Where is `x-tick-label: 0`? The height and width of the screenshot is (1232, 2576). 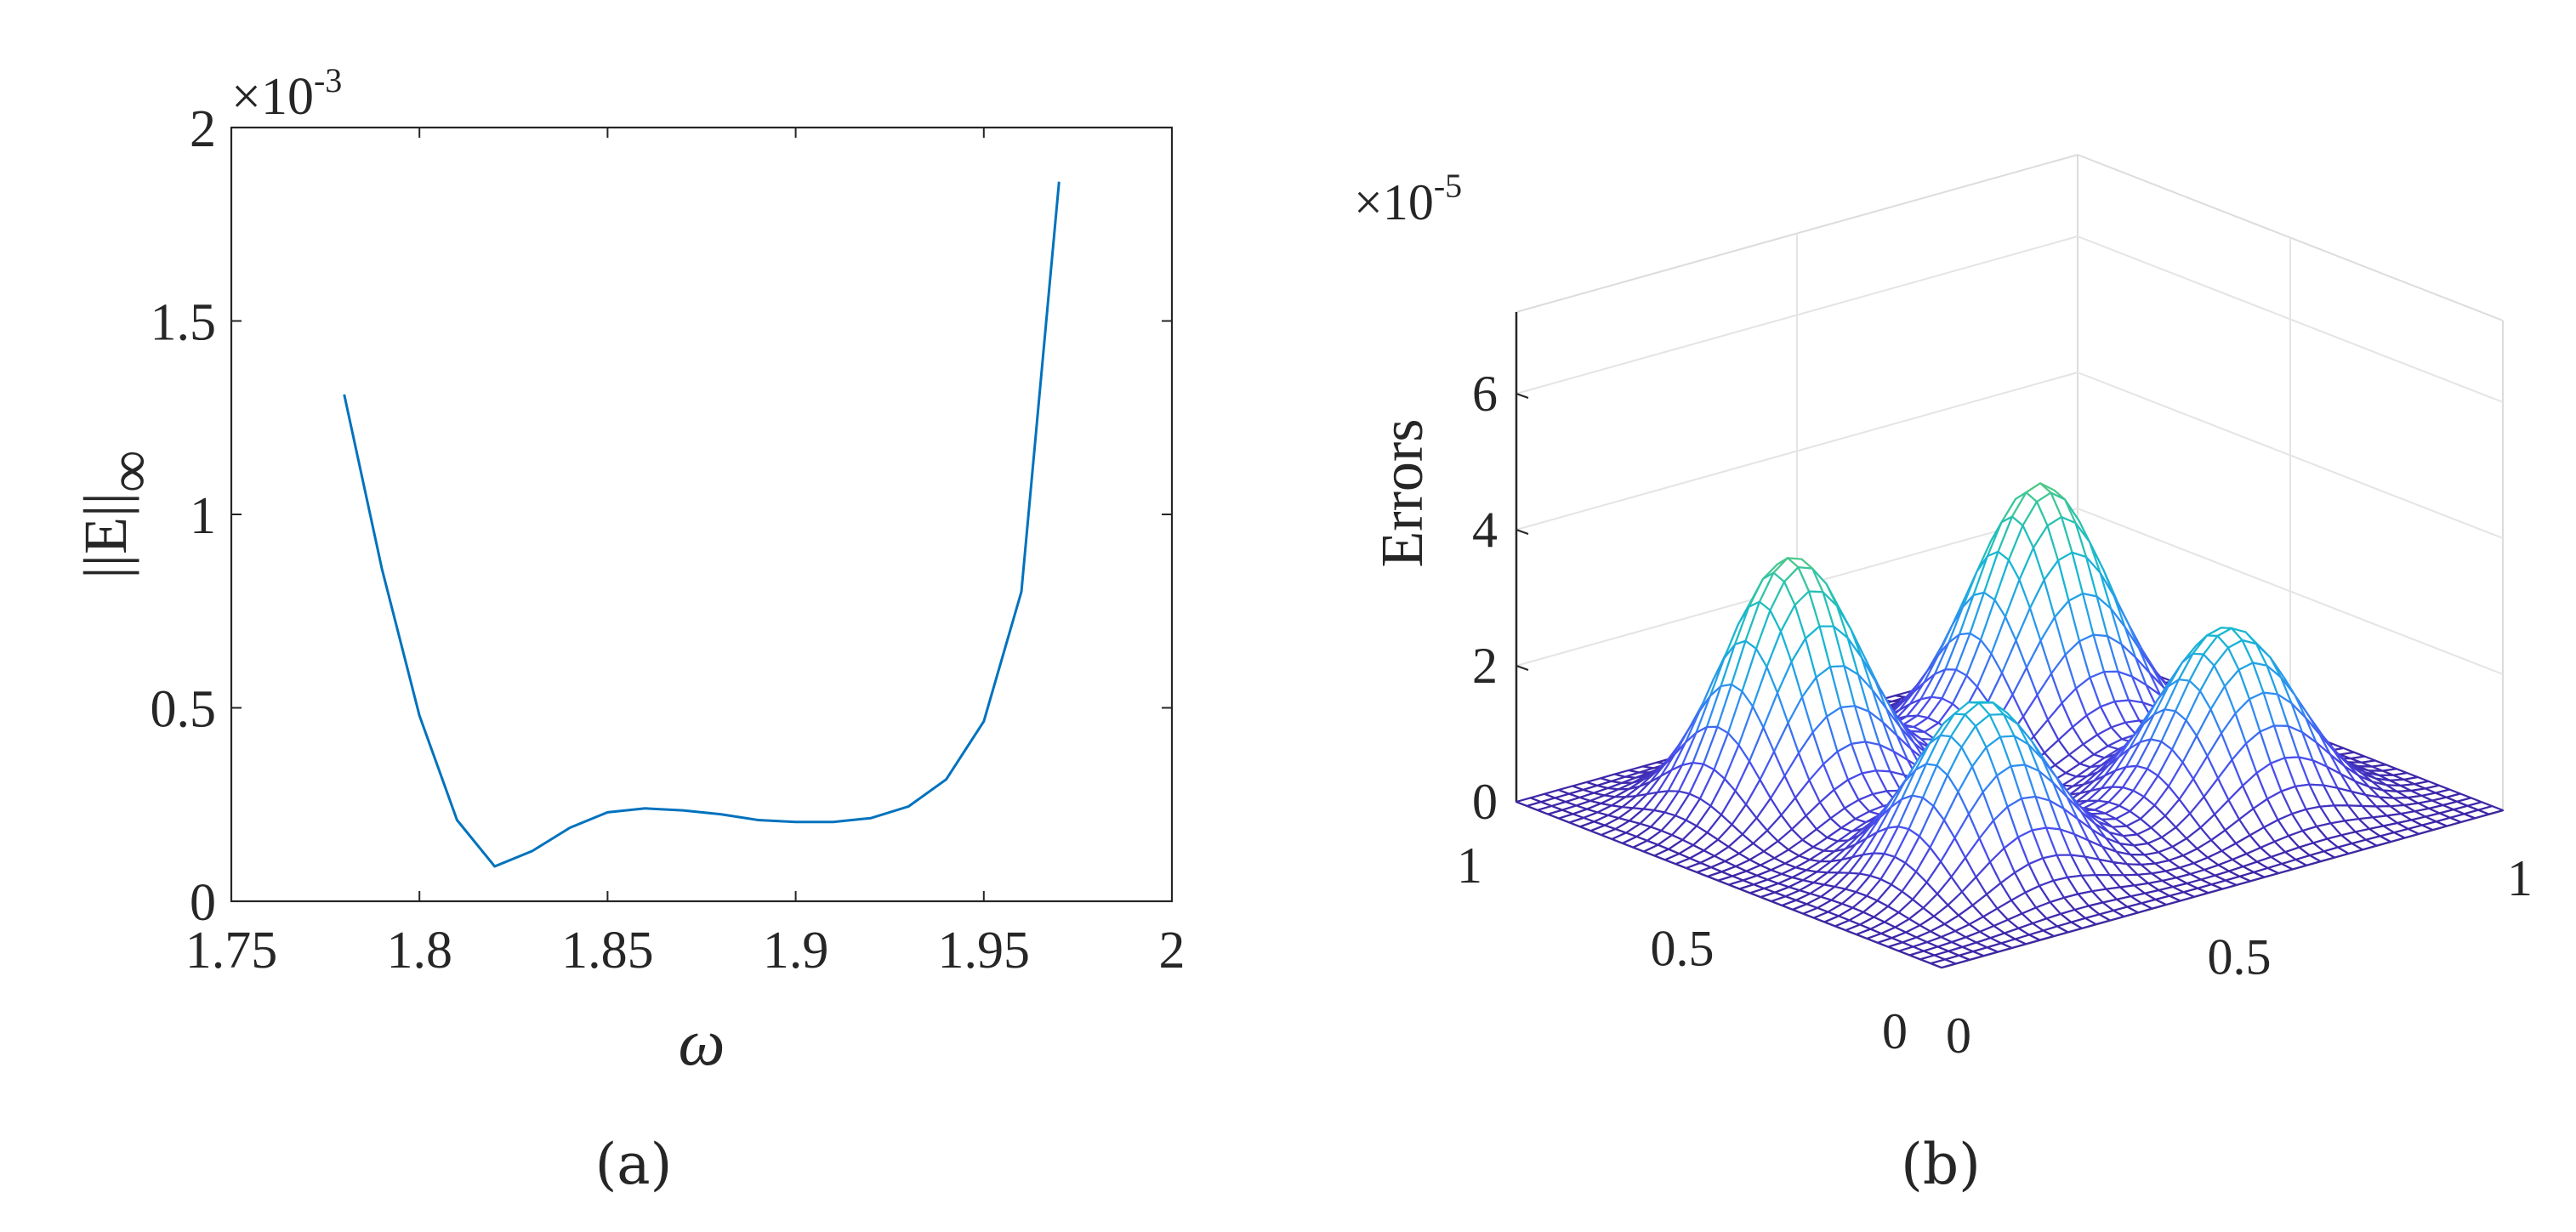
x-tick-label: 0 is located at coordinates (1958, 1036).